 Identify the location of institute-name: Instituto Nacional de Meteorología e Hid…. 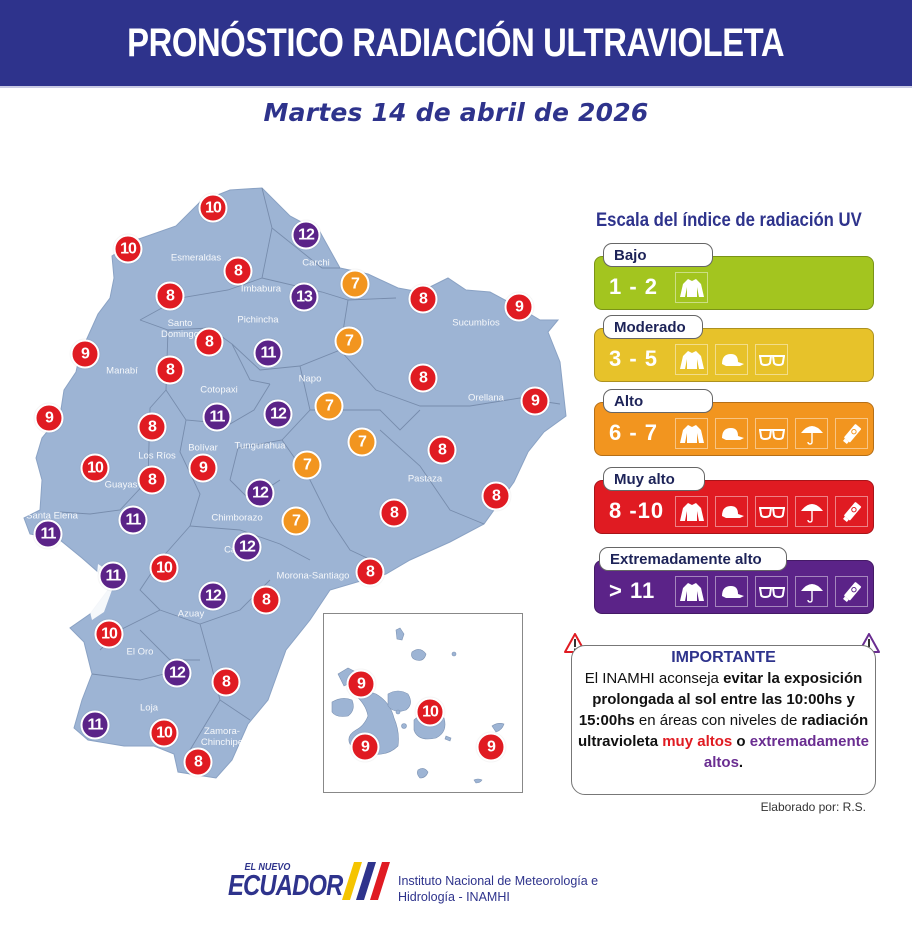
(498, 889).